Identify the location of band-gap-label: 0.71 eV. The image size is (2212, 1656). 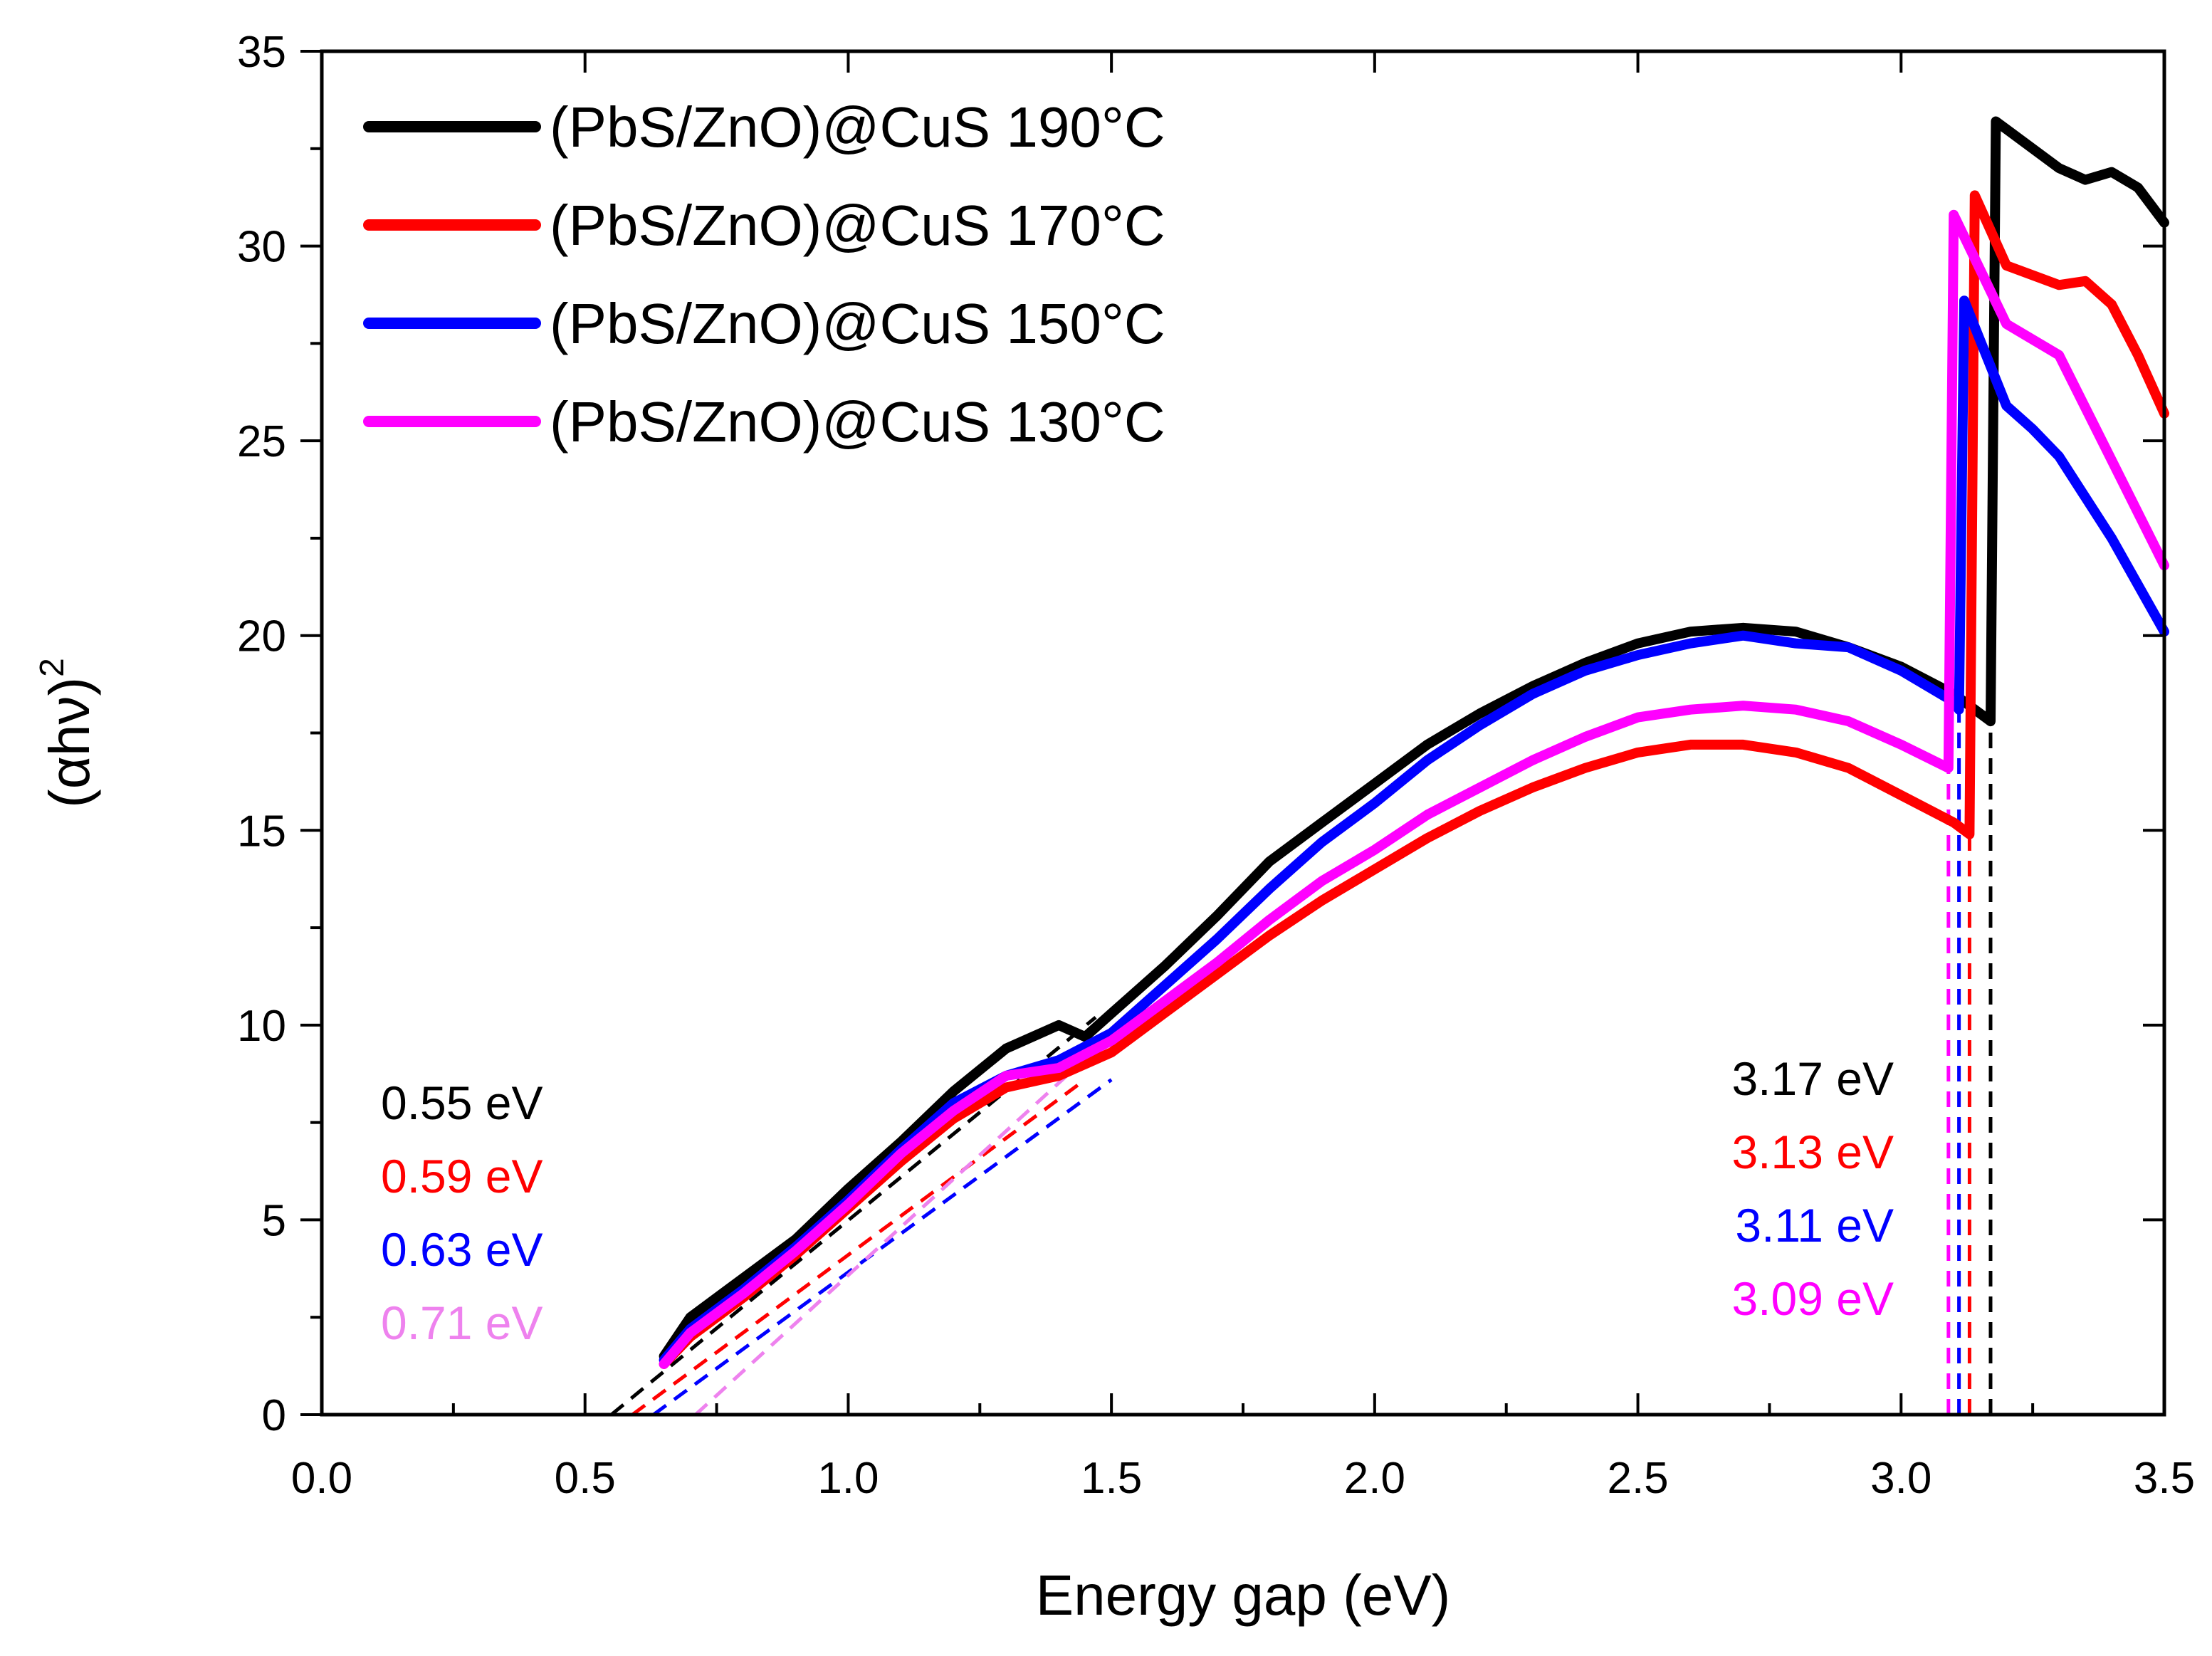
(462, 1323).